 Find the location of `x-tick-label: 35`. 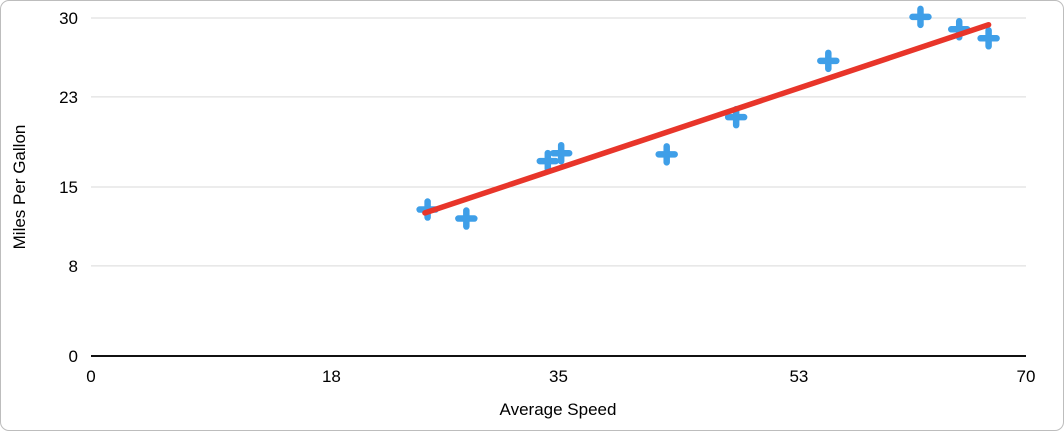

x-tick-label: 35 is located at coordinates (558, 376).